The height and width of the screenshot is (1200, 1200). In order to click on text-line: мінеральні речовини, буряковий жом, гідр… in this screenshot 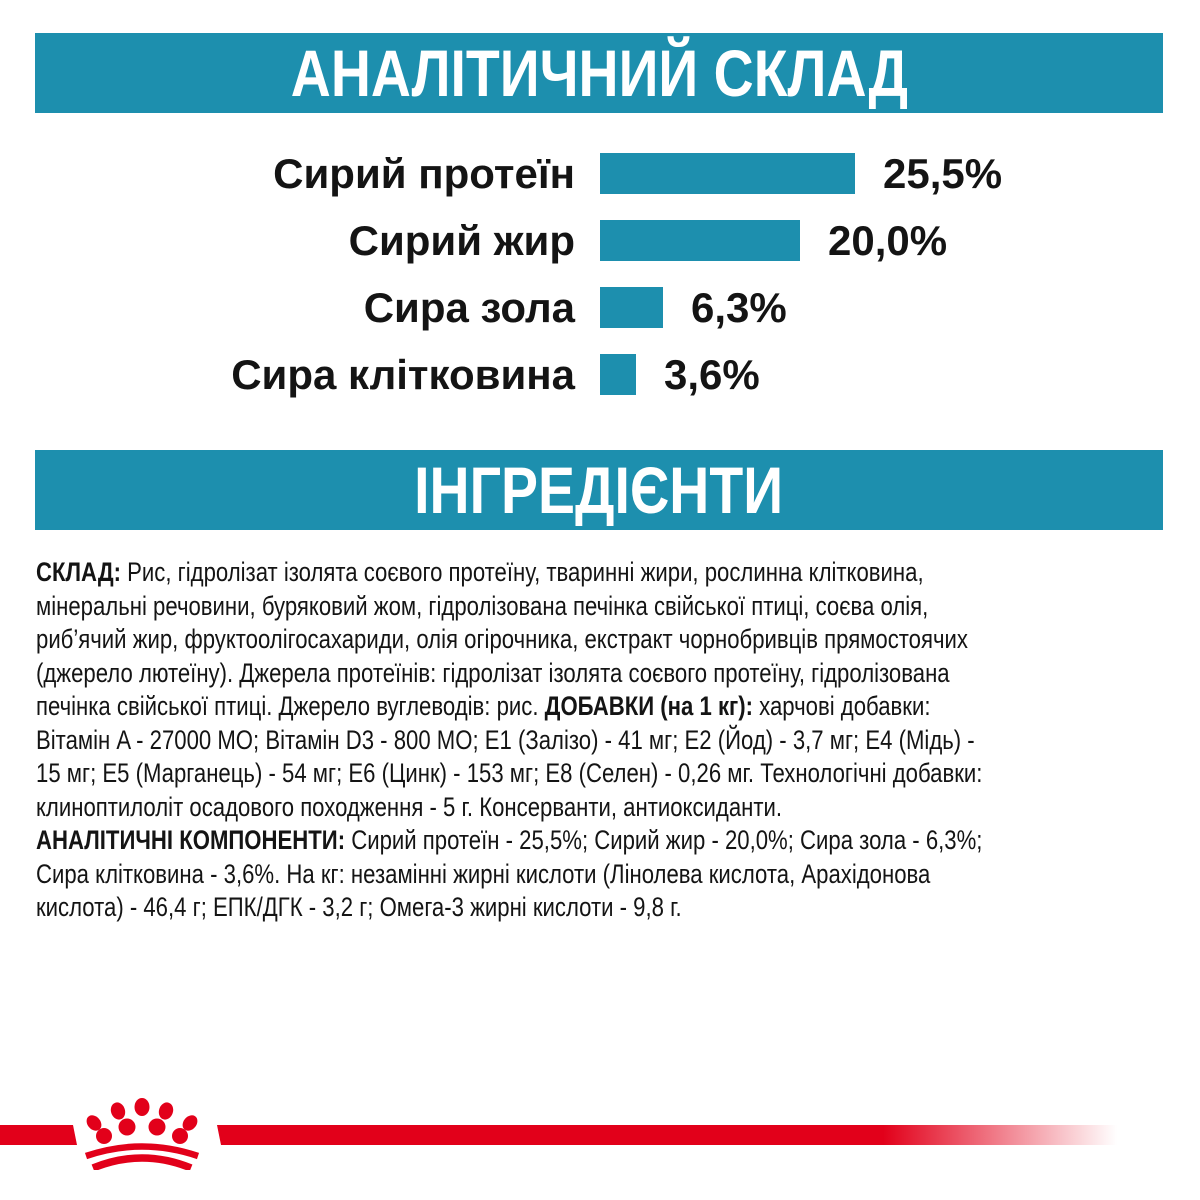, I will do `click(482, 605)`.